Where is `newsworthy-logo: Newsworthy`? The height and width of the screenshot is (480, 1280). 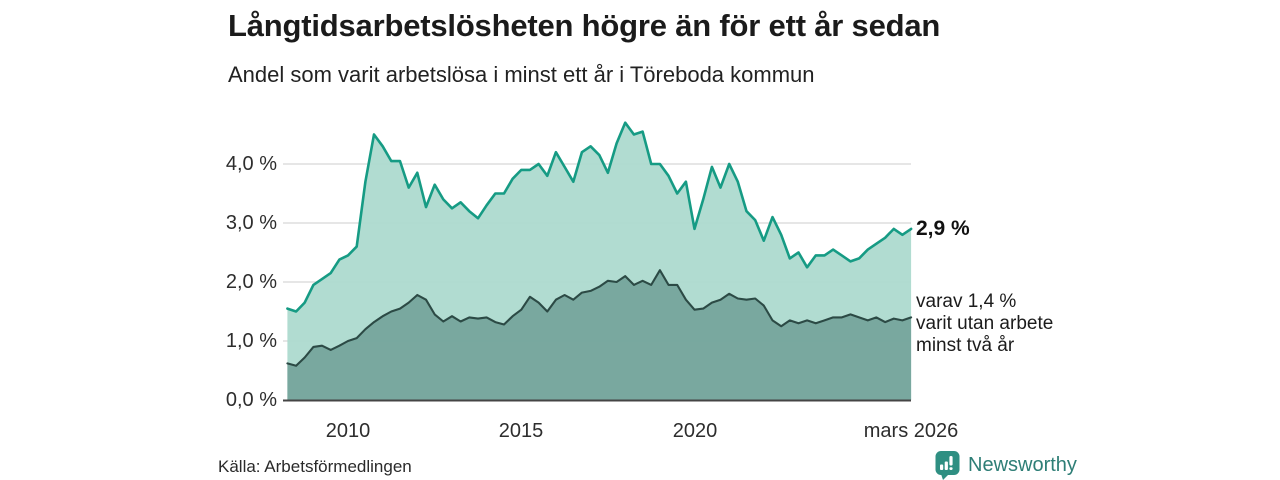 newsworthy-logo: Newsworthy is located at coordinates (1006, 465).